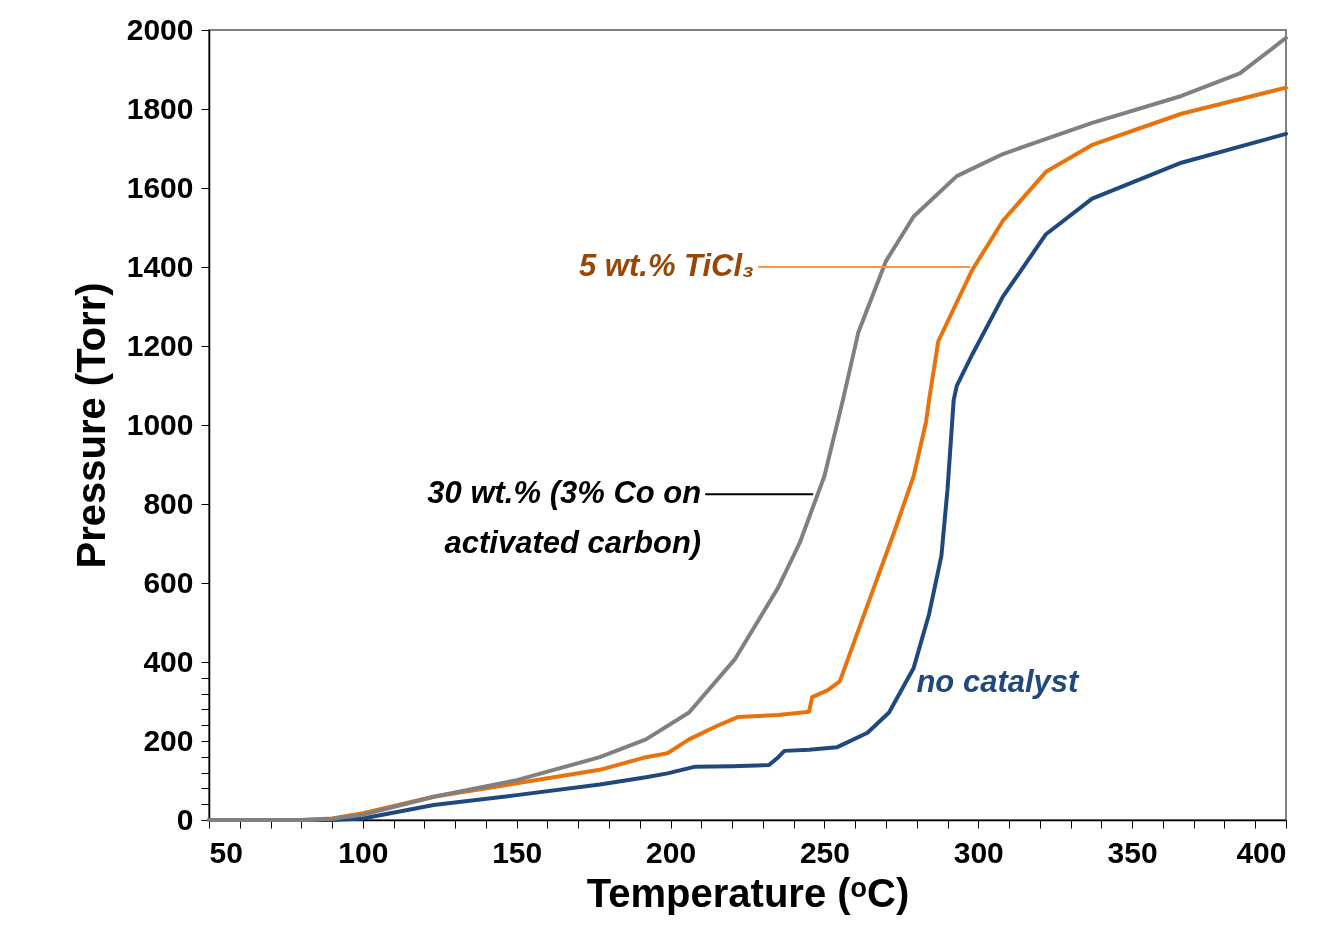 The image size is (1318, 949). What do you see at coordinates (160, 424) in the screenshot?
I see `y-tick-label: 1000` at bounding box center [160, 424].